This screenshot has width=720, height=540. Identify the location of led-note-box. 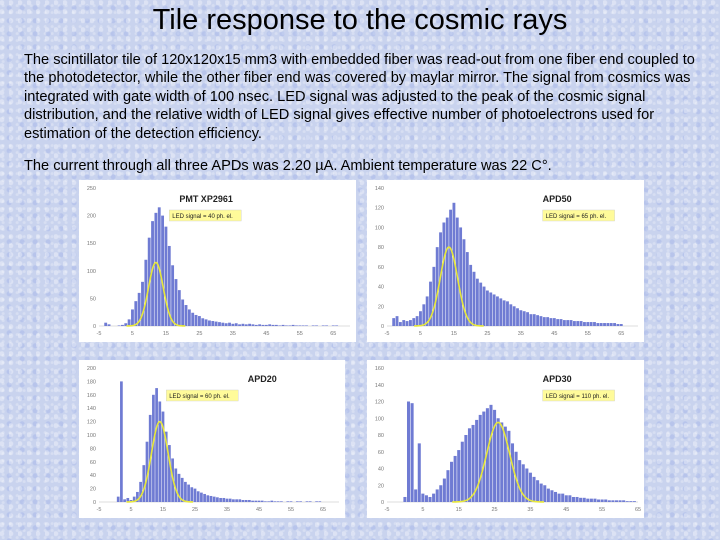
(202, 395).